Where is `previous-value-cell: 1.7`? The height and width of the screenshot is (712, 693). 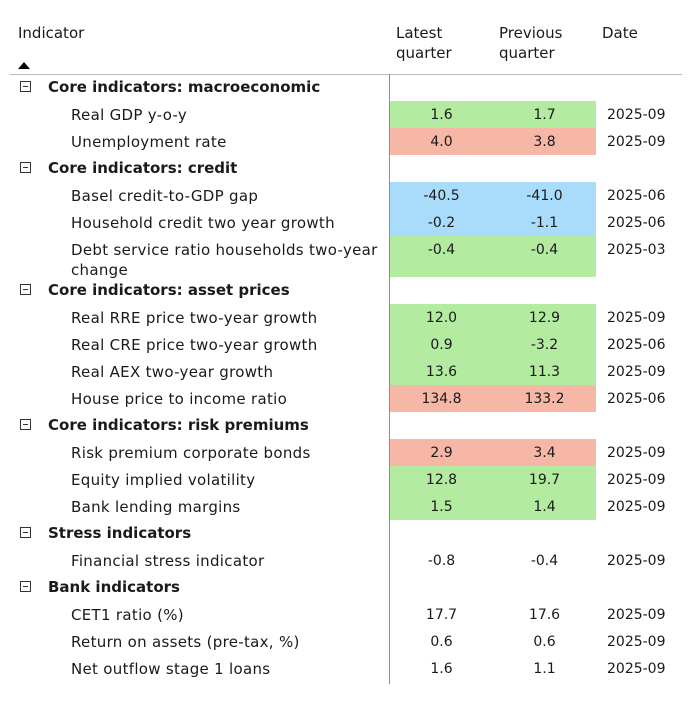 previous-value-cell: 1.7 is located at coordinates (544, 114).